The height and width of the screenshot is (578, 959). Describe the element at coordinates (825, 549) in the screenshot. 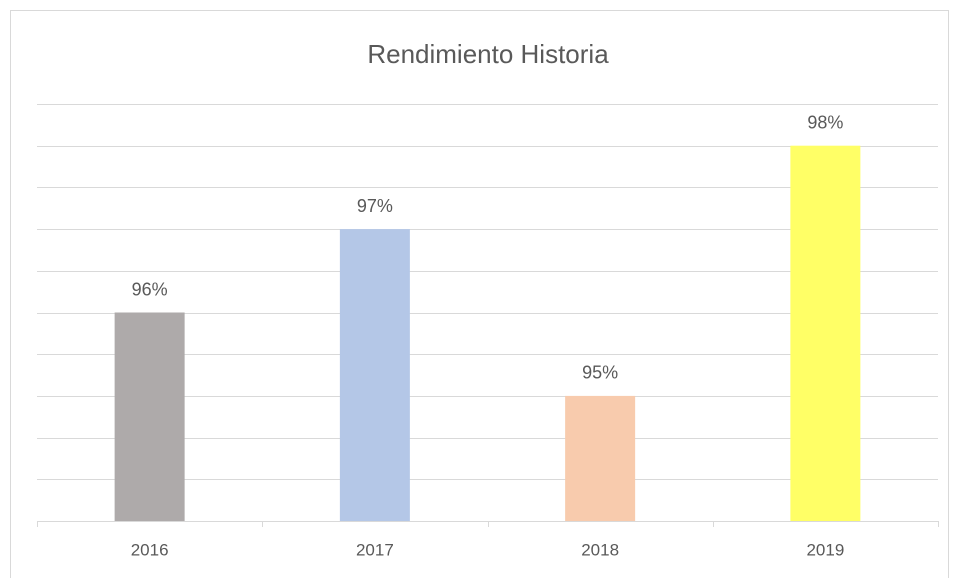

I see `x-tick-label: 2019` at that location.